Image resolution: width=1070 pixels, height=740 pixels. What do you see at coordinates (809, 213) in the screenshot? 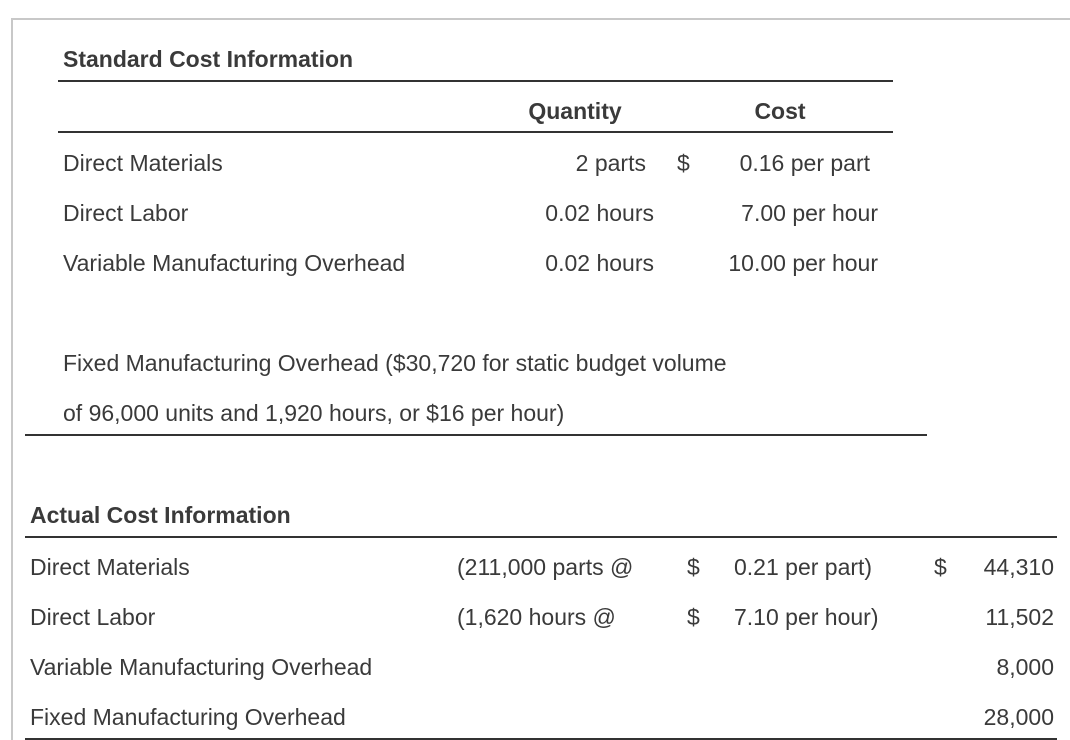
I see `cost: 7.00 per hour` at bounding box center [809, 213].